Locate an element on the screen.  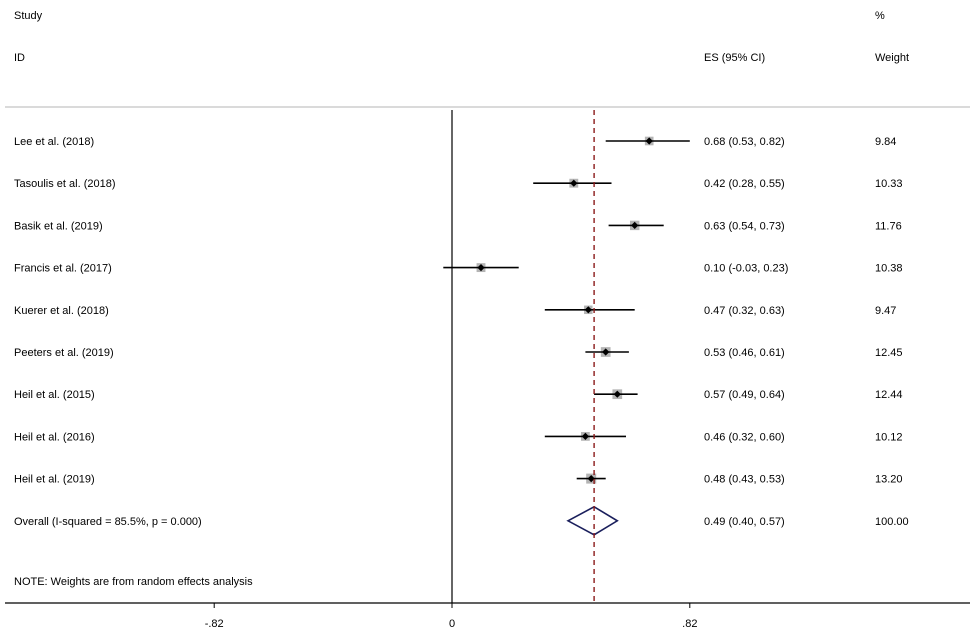
effect-size-text: 0.63 (0.54, 0.73) is located at coordinates (744, 226).